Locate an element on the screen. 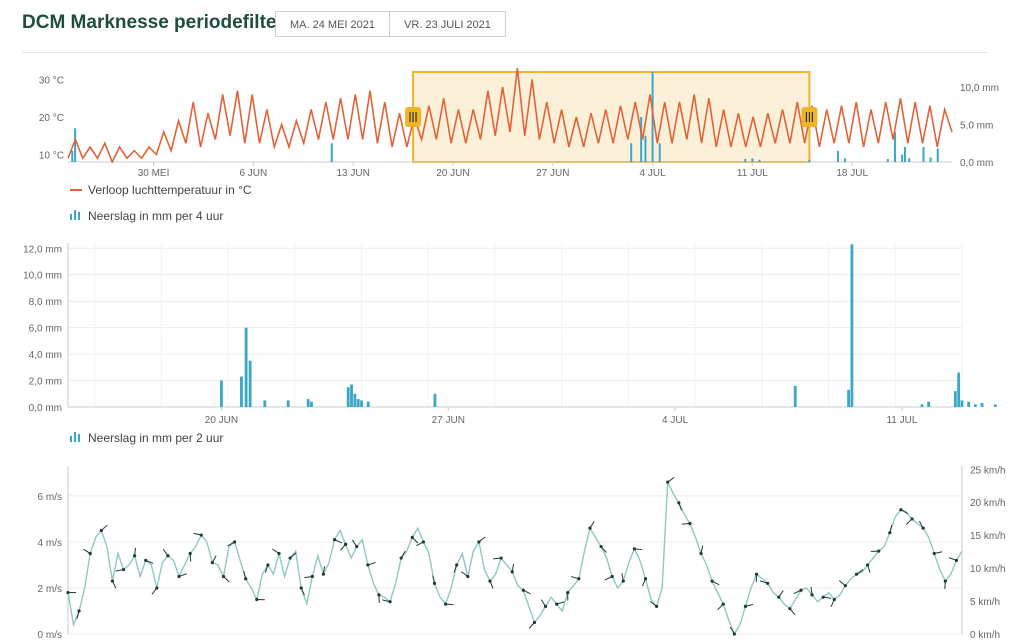 The height and width of the screenshot is (640, 1024). y-right-tick-label: 0 km/h is located at coordinates (985, 635).